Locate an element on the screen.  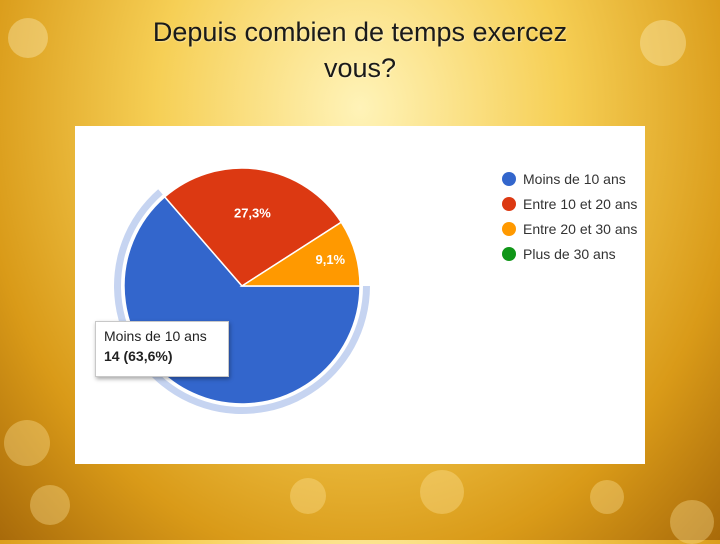
legend-label: Moins de 10 ans is located at coordinates (574, 179).